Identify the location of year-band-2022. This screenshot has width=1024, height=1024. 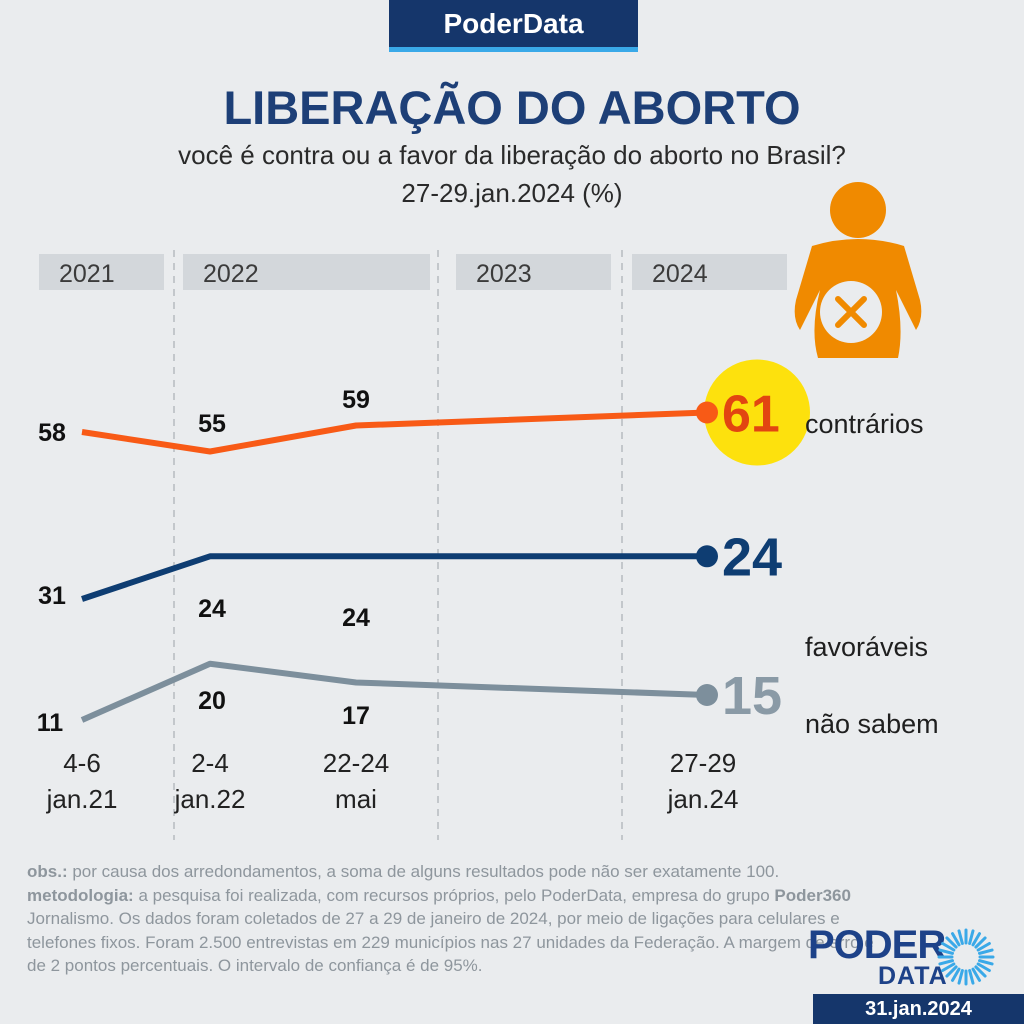
(306, 272).